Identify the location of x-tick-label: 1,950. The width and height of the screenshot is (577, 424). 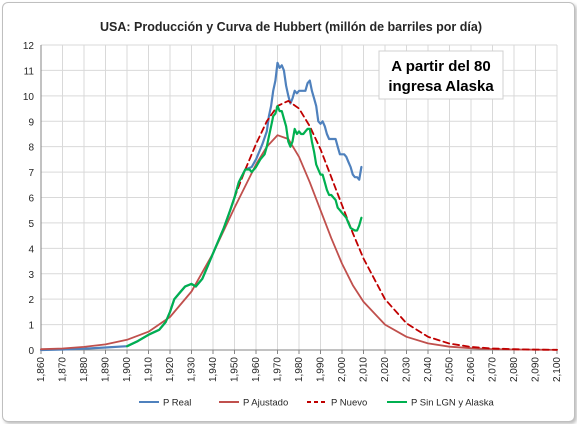
(235, 369).